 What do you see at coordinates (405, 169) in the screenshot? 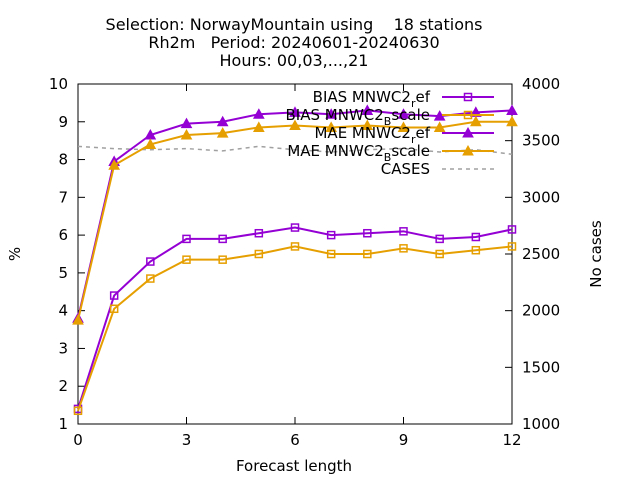
I see `legend-label: CASES` at bounding box center [405, 169].